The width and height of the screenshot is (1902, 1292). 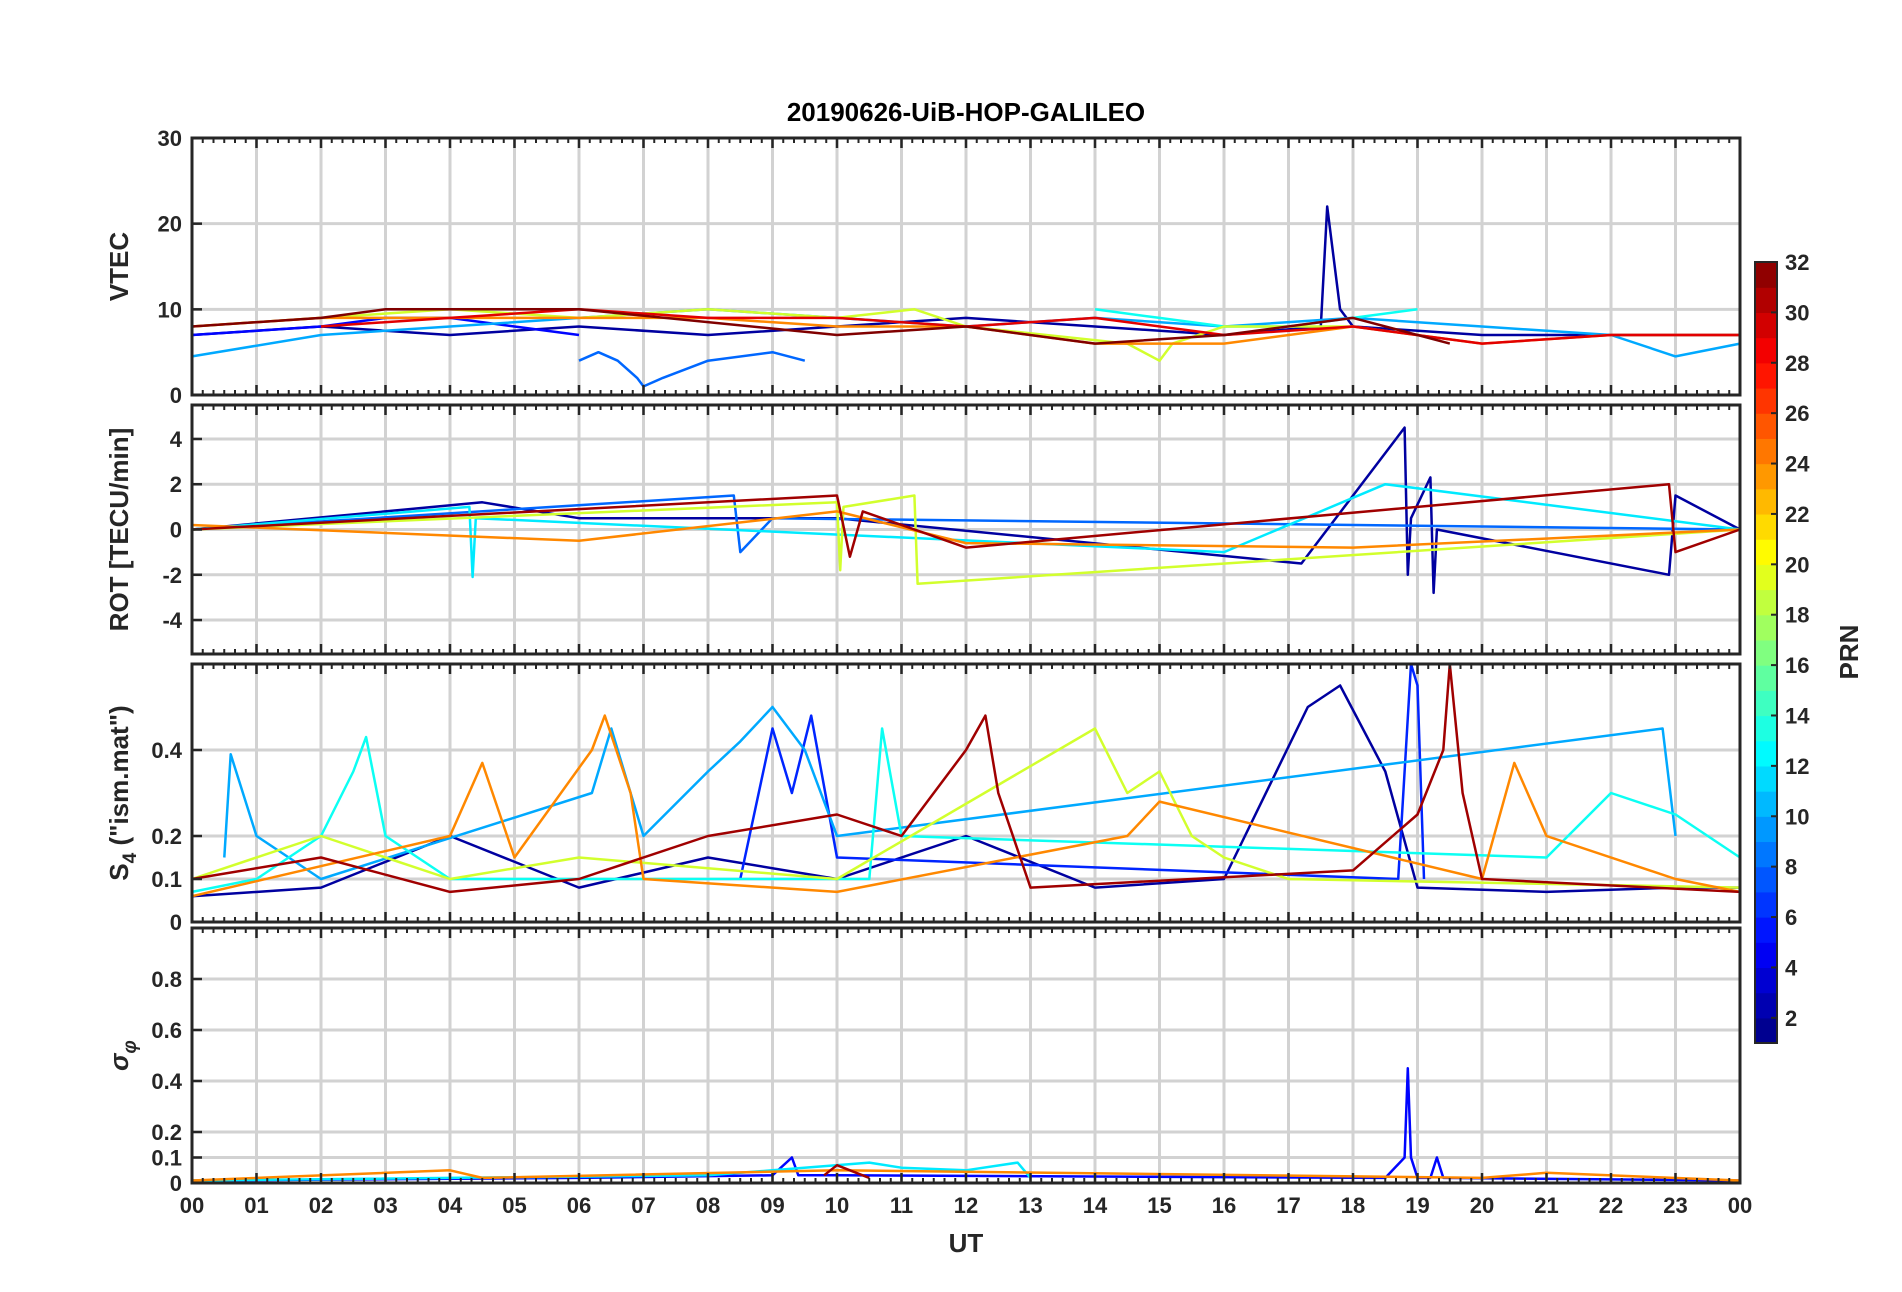 I want to click on y-tick-label: 4, so click(x=176, y=439).